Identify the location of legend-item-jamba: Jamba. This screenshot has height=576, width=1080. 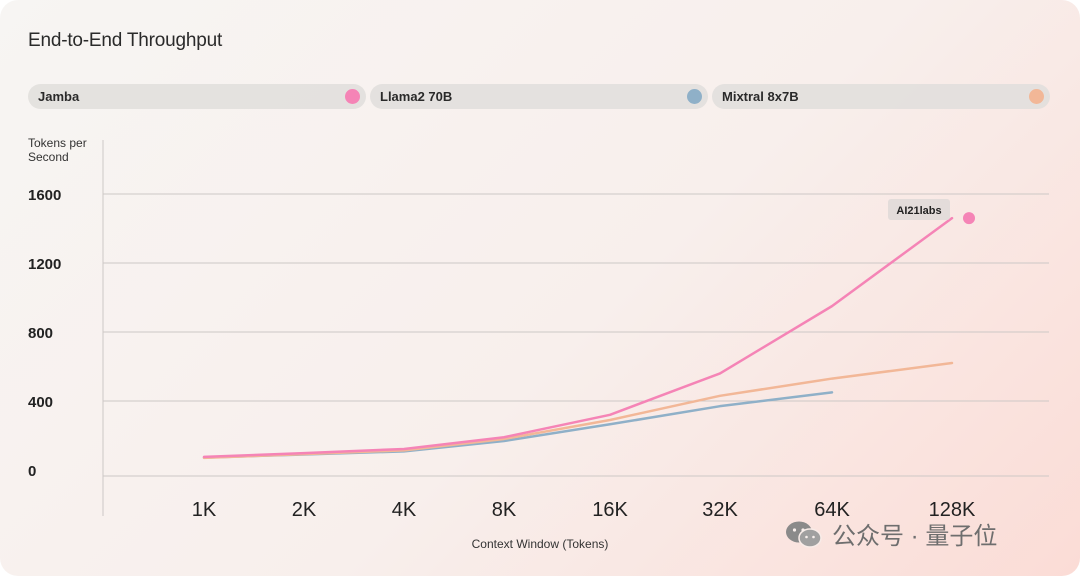
(197, 96).